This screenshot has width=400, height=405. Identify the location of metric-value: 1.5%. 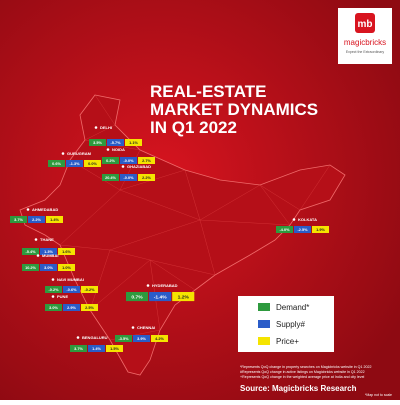
(114, 349).